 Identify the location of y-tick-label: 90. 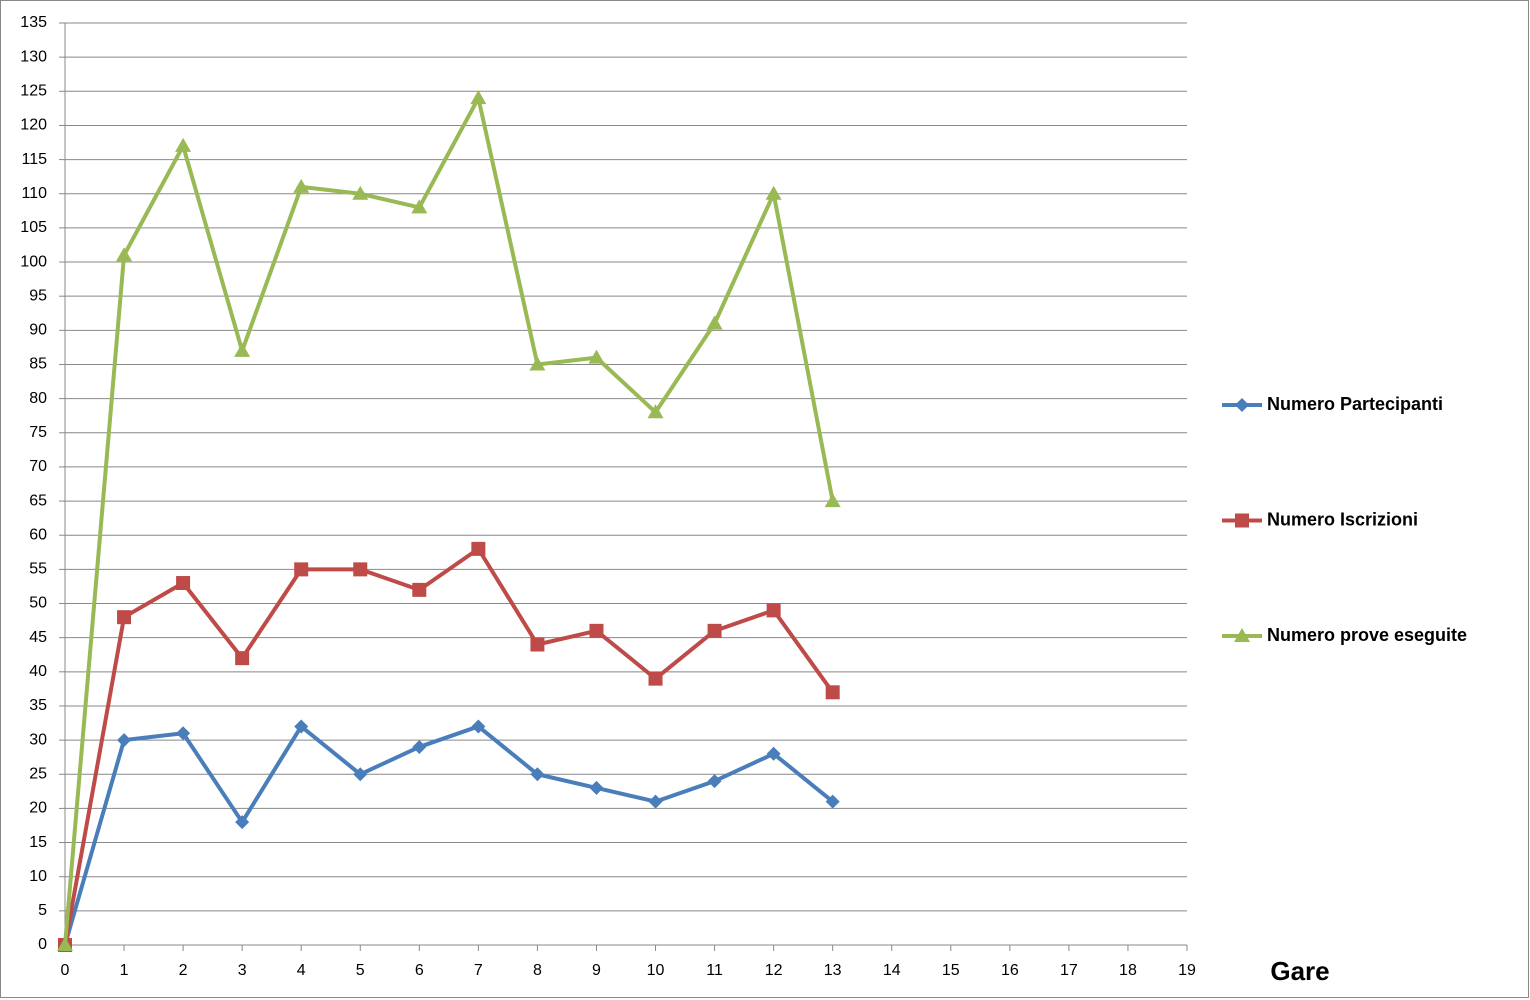
(38, 330).